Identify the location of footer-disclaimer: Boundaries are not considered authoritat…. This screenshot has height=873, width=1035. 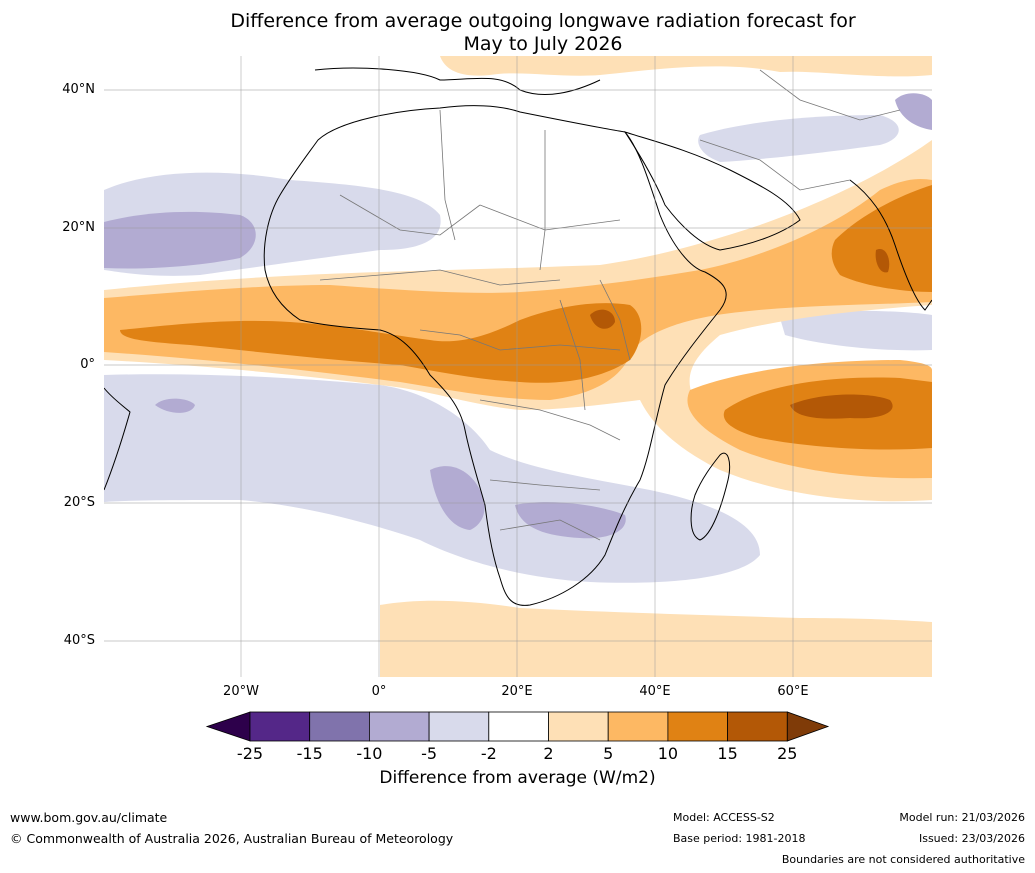
(903, 859).